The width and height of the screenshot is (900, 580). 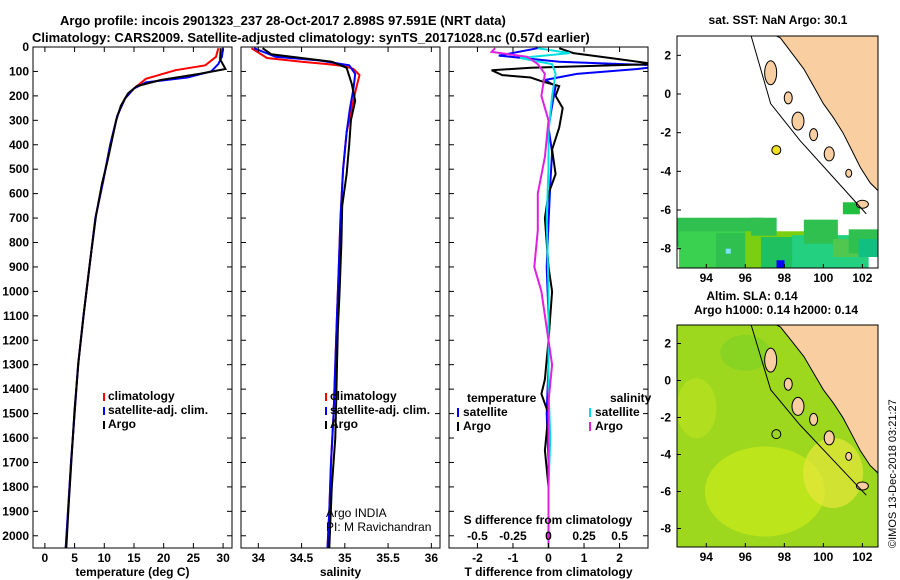 I want to click on sal-x-tick-label: 34.5, so click(x=302, y=558).